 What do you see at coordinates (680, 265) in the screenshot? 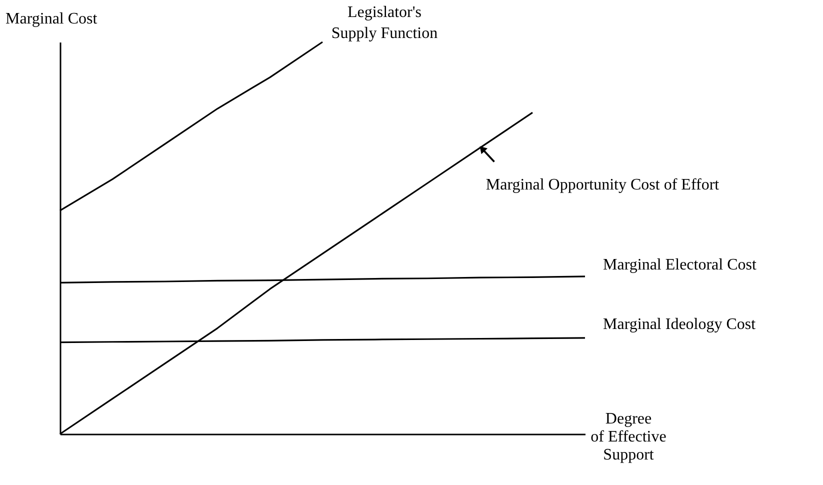
I see `series-label: Marginal Electoral Cost` at bounding box center [680, 265].